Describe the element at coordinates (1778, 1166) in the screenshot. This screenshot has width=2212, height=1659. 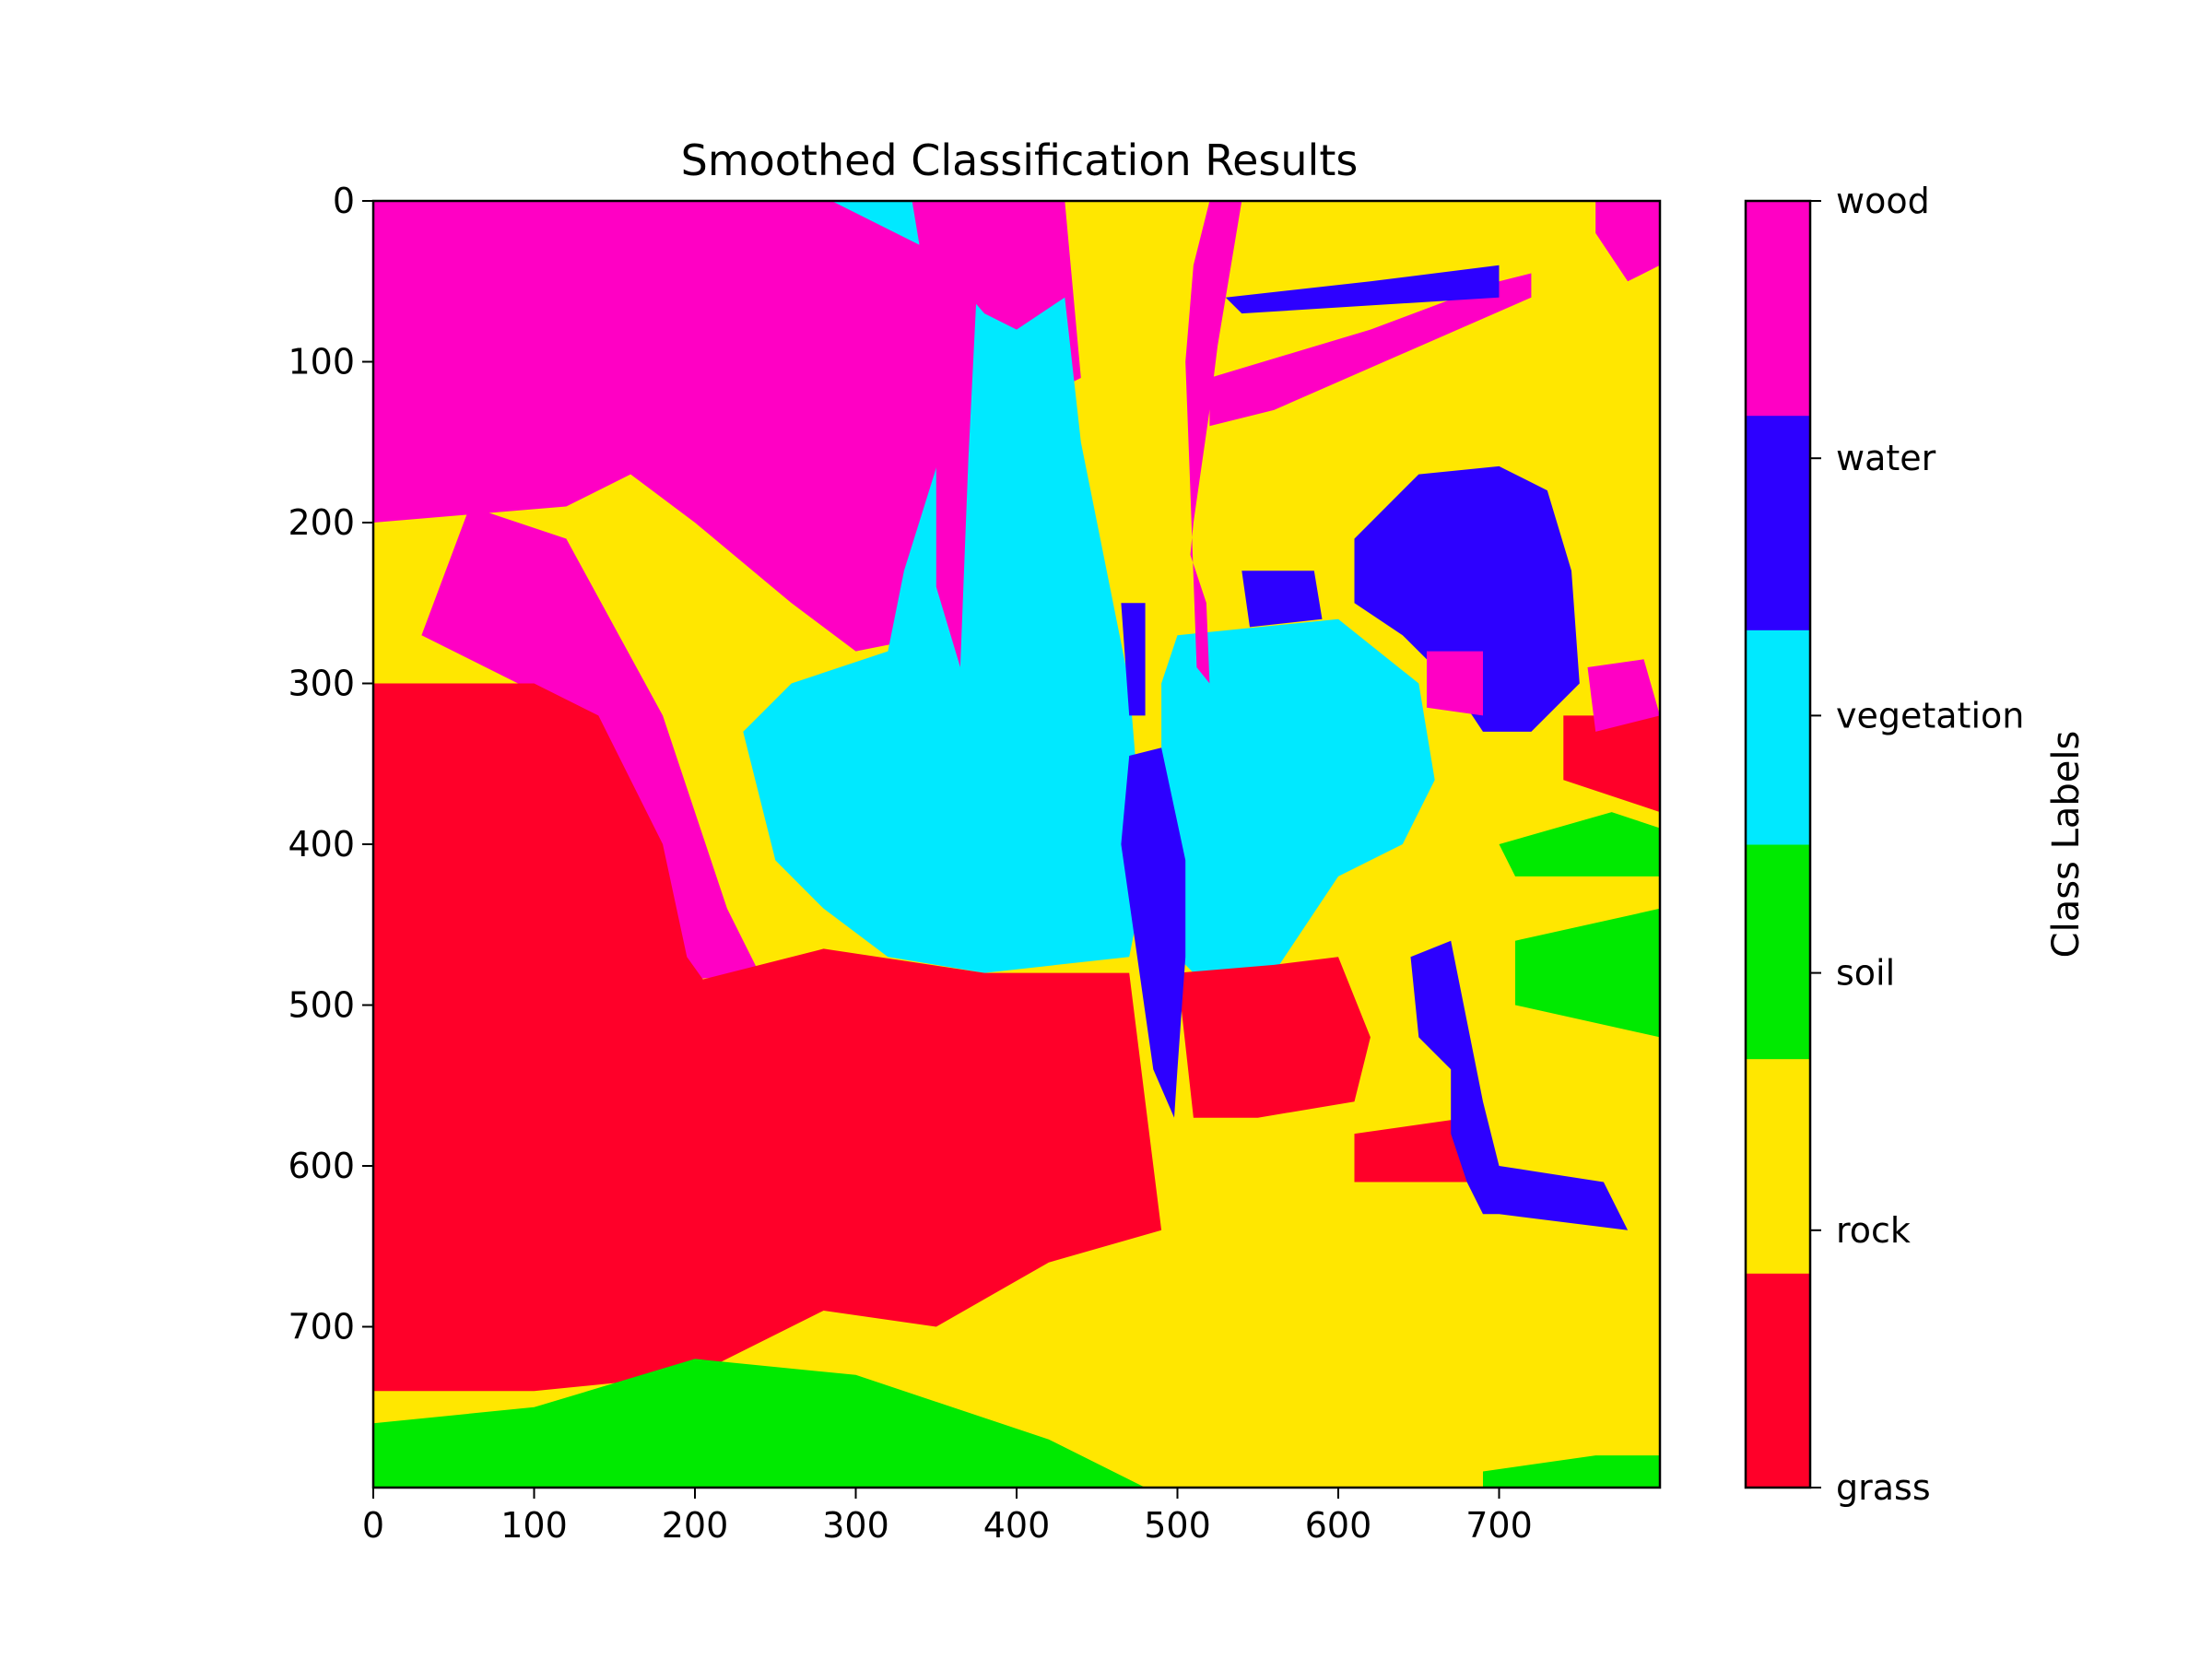
I see `colorbar-cell-rock` at that location.